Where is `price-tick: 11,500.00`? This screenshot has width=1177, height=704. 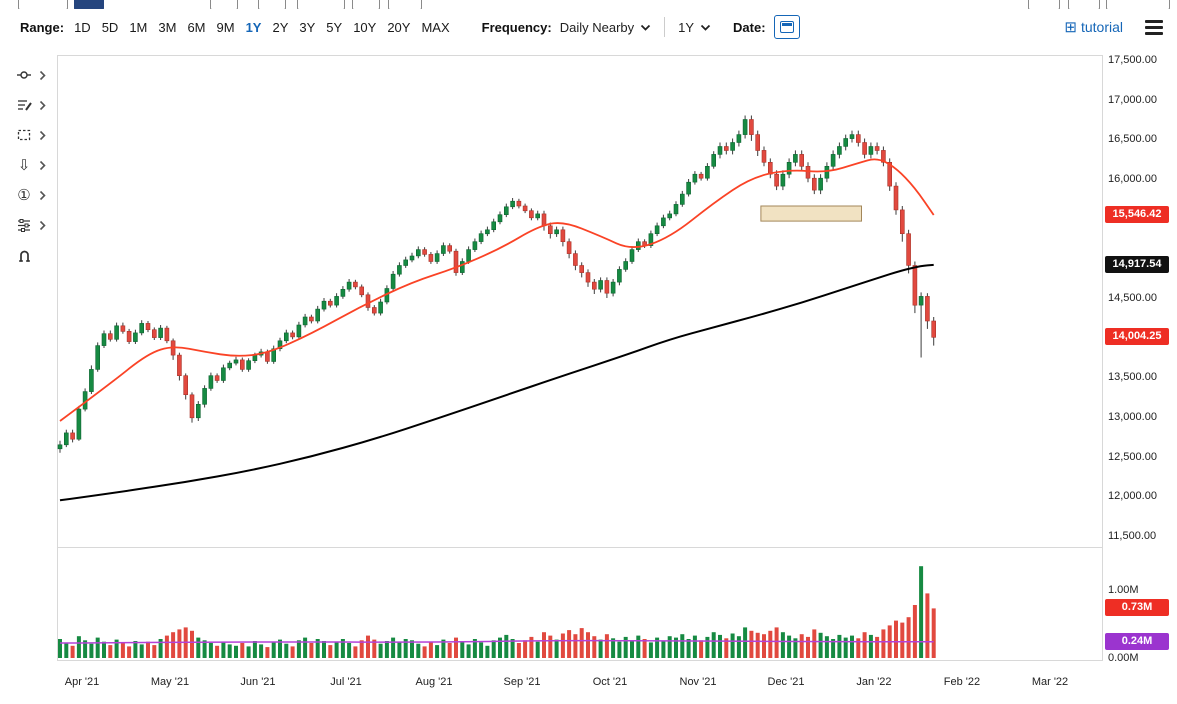 price-tick: 11,500.00 is located at coordinates (1132, 535).